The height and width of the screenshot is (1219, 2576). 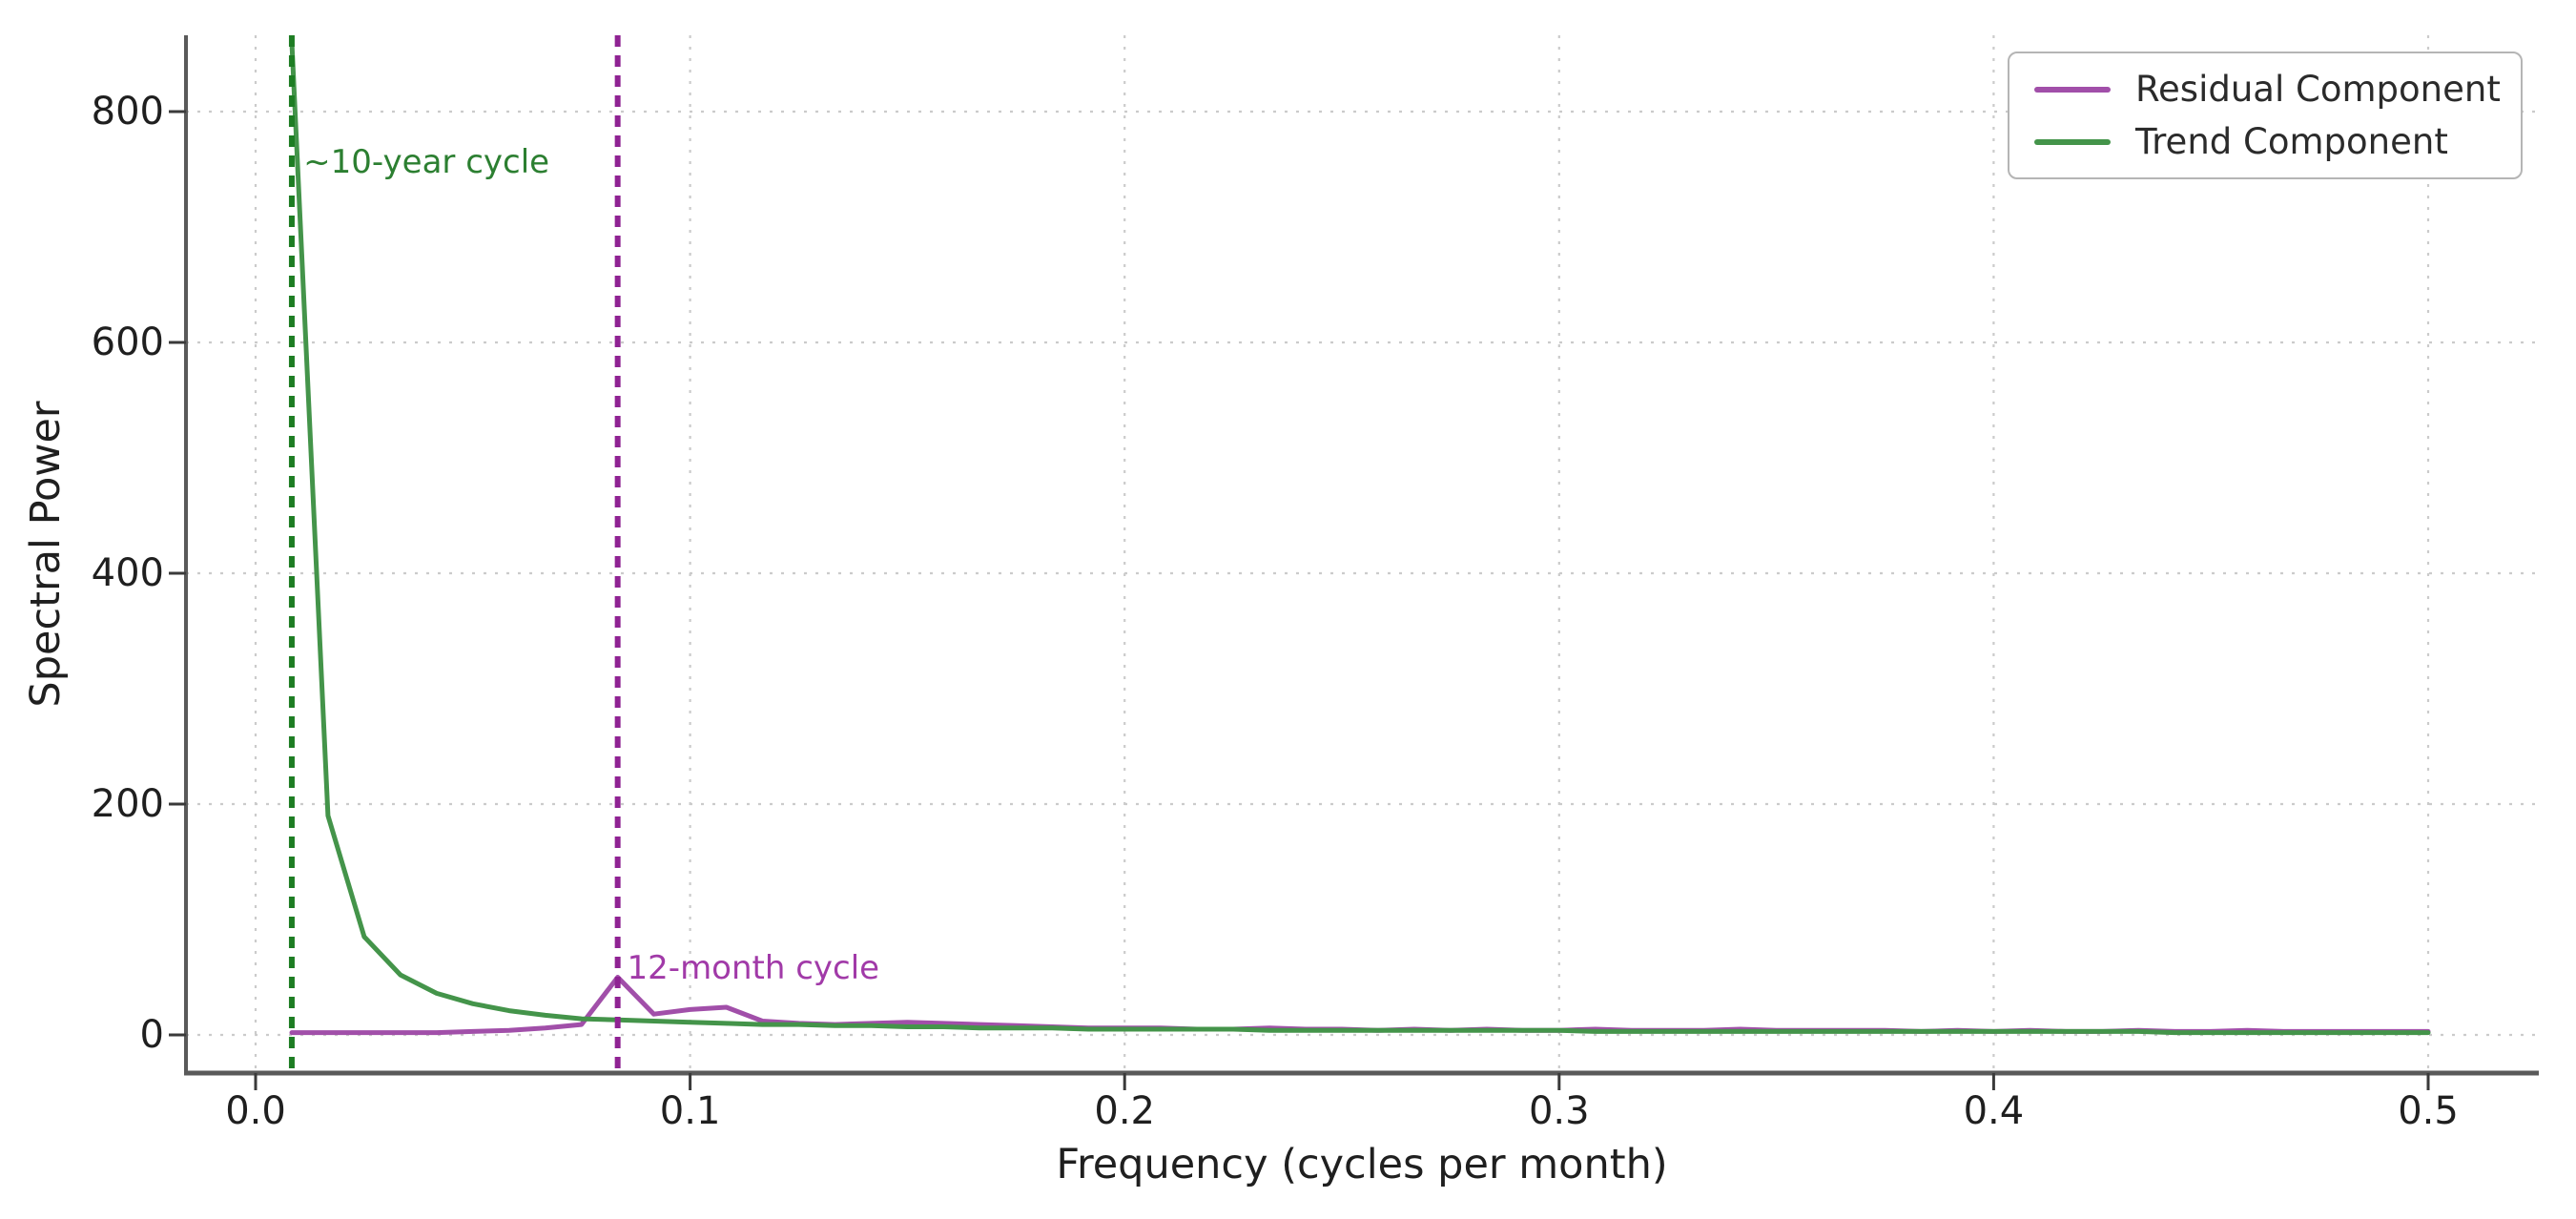 I want to click on y-tick-label: 600, so click(x=128, y=342).